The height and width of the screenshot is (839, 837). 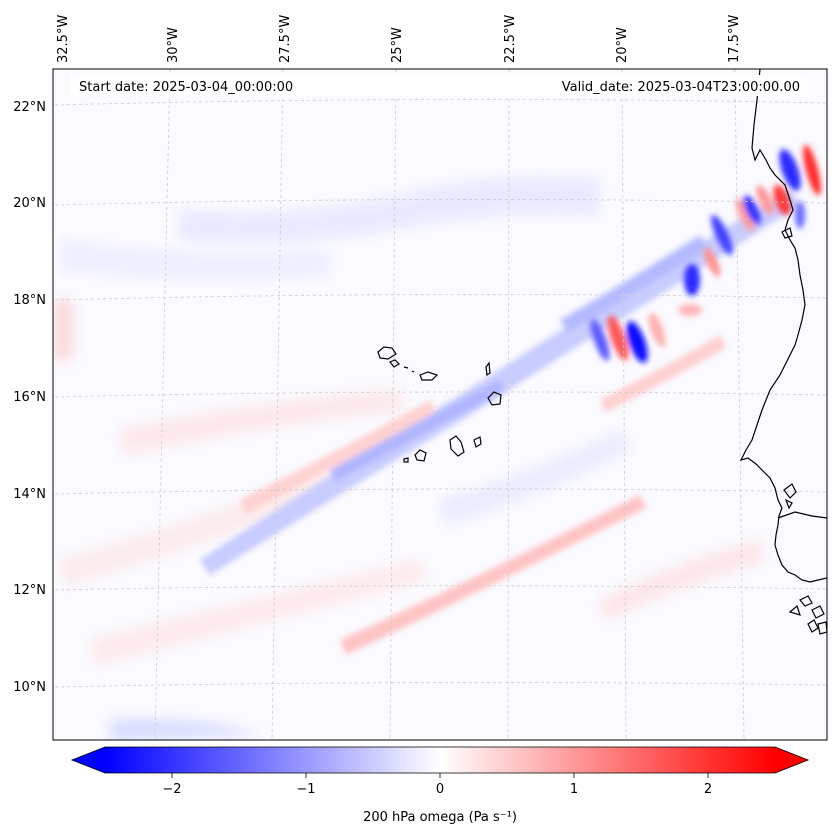 What do you see at coordinates (285, 39) in the screenshot?
I see `lon-label: 27.5°W` at bounding box center [285, 39].